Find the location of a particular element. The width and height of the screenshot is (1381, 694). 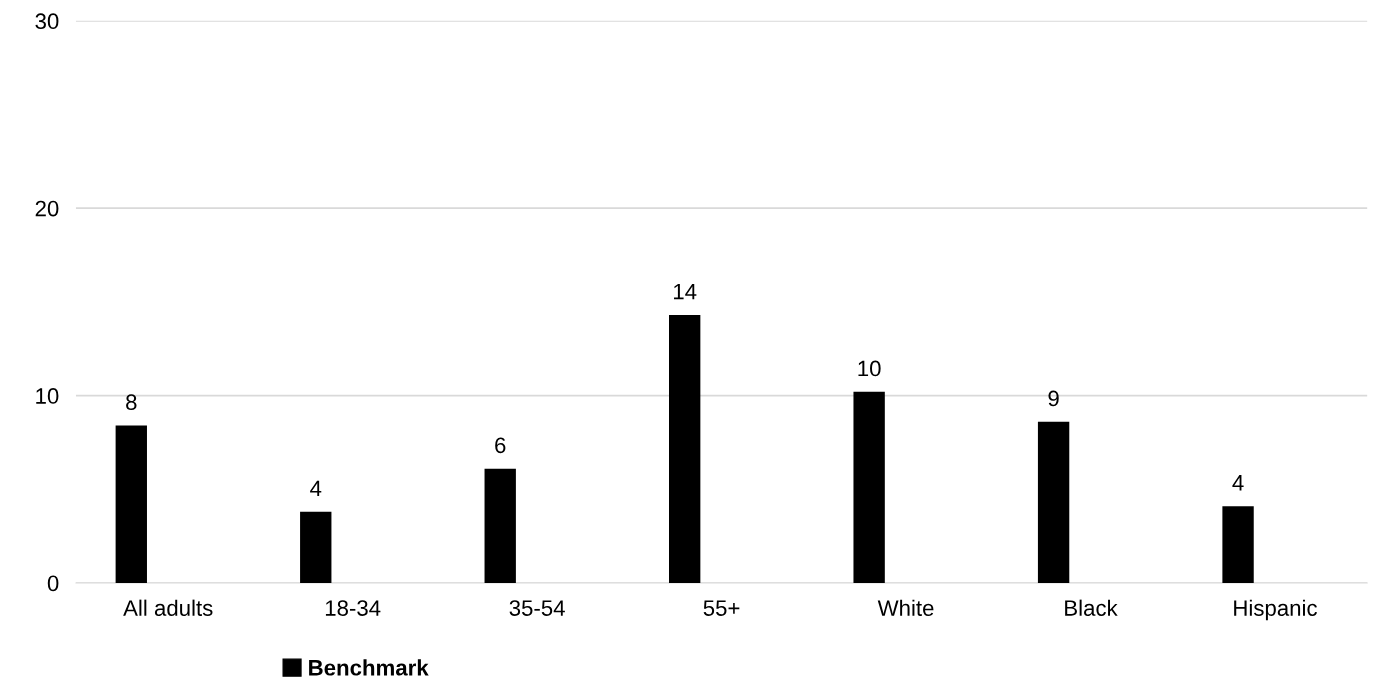

data-label: 10 is located at coordinates (869, 368).